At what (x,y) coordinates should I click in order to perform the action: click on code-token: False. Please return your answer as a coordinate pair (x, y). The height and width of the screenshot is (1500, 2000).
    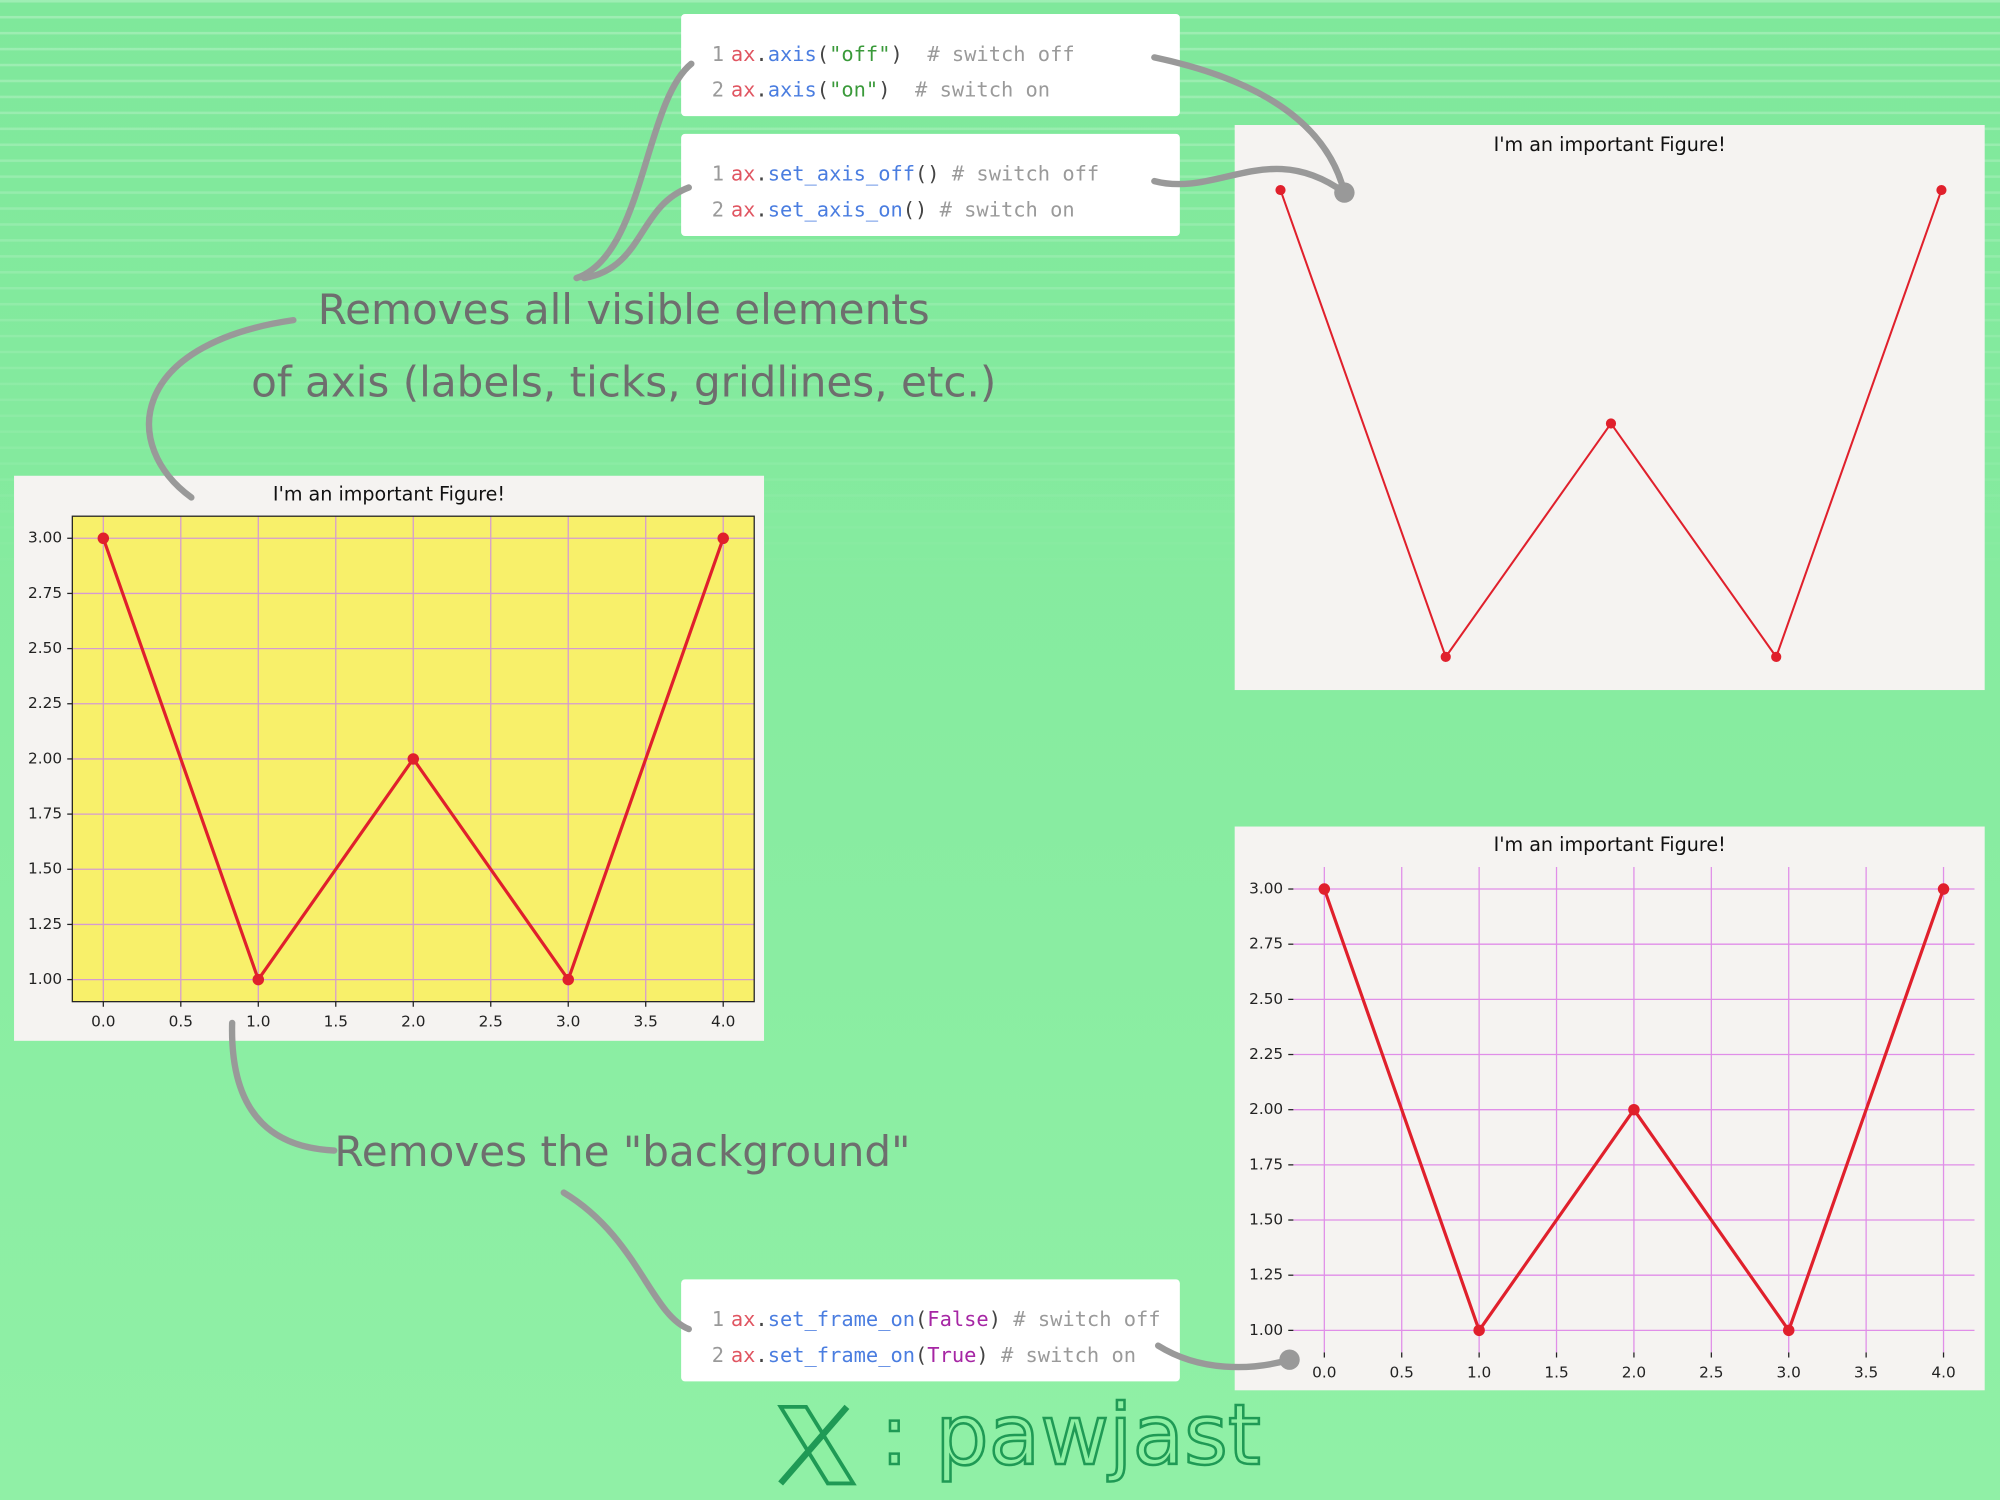
    Looking at the image, I should click on (957, 1319).